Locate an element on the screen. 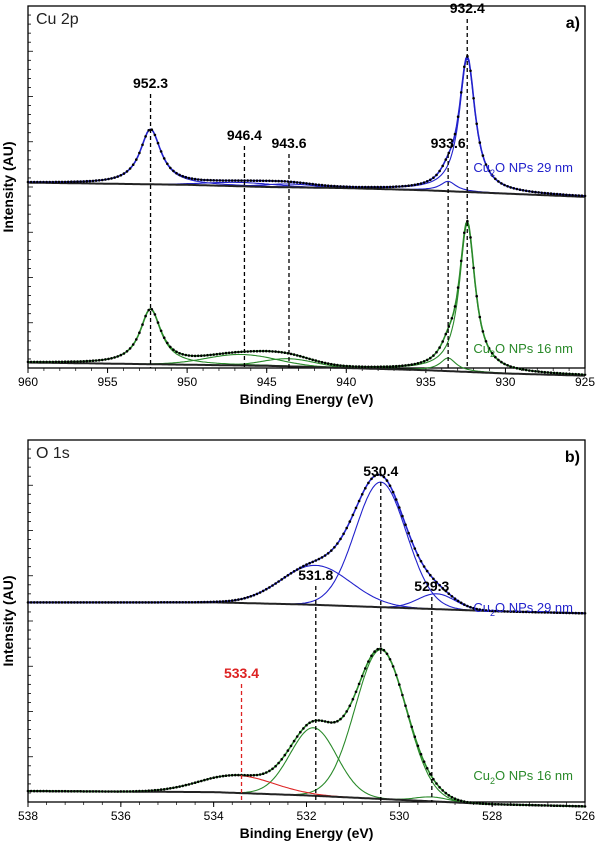  x-tick-label: 925 is located at coordinates (585, 382).